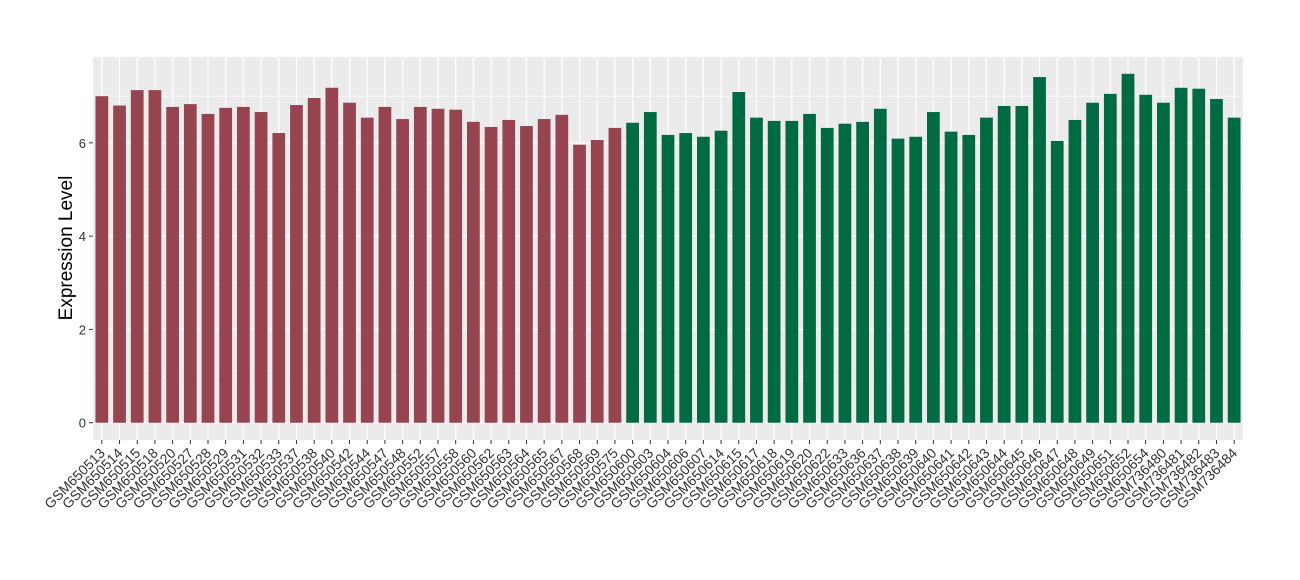 This screenshot has width=1300, height=580. What do you see at coordinates (82, 329) in the screenshot?
I see `y-tick-label: 2` at bounding box center [82, 329].